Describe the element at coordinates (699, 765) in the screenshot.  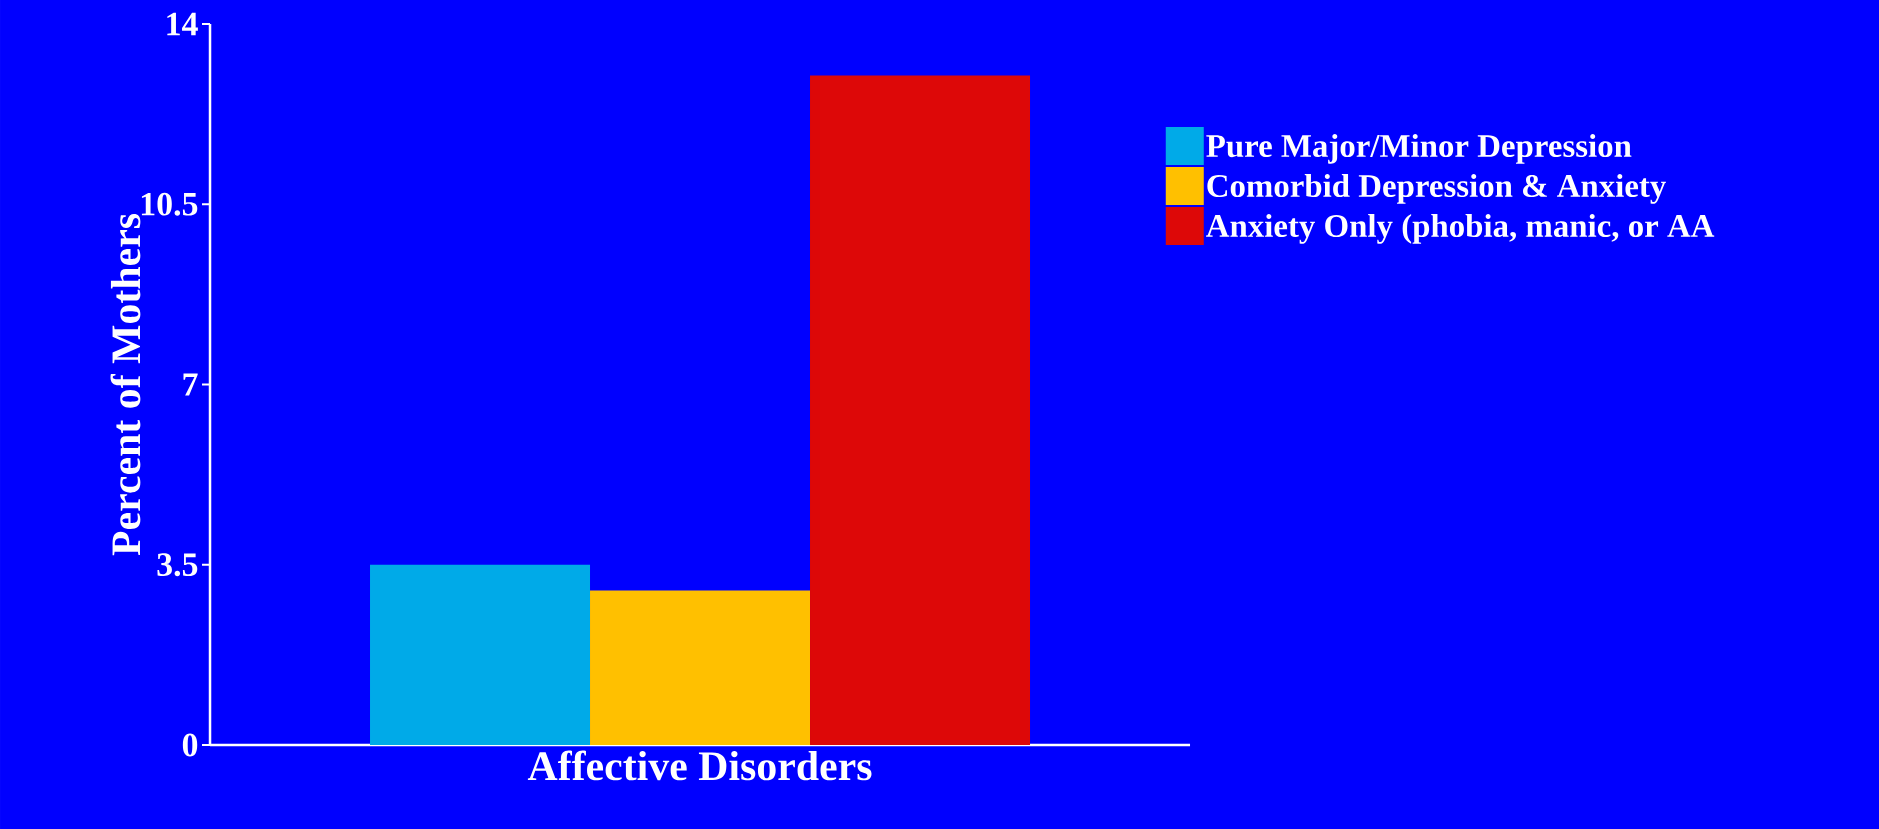
I see `x-axis-title: Affective Disorders` at that location.